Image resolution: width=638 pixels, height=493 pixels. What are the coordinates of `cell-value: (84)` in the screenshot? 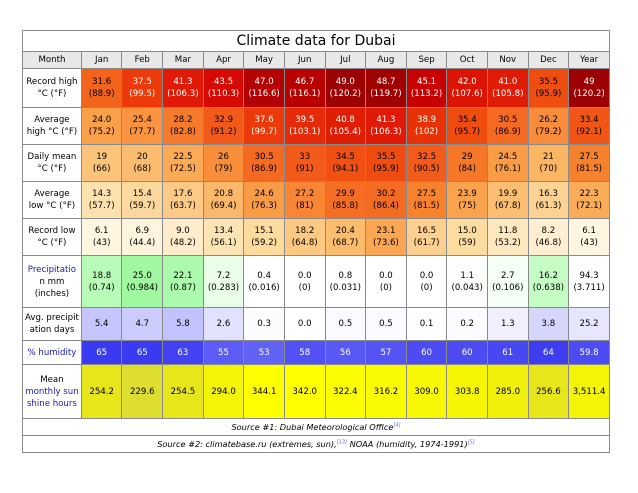 It's located at (467, 169).